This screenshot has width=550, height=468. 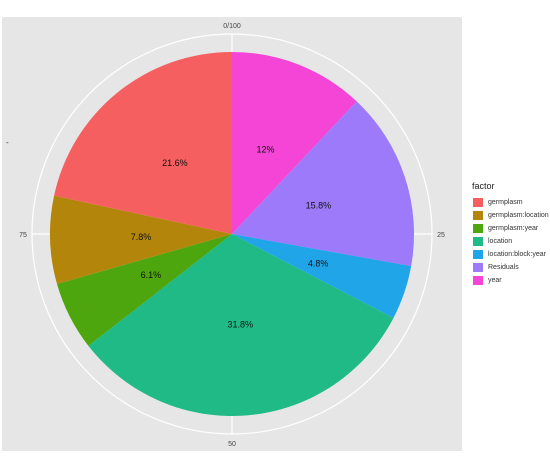 I want to click on legend-item: Residuals, so click(x=510, y=267).